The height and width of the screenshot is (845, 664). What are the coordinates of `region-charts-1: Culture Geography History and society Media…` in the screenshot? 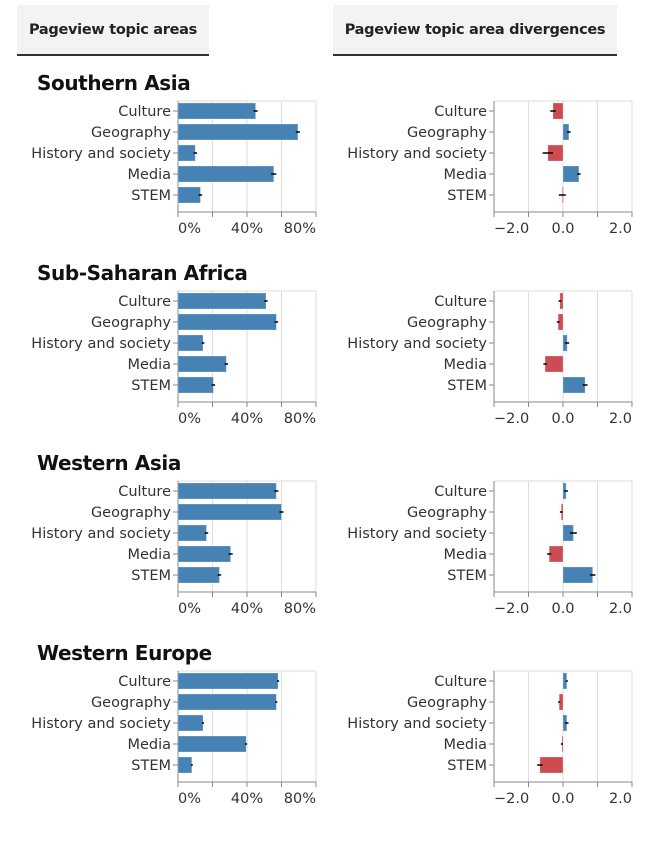 It's located at (332, 358).